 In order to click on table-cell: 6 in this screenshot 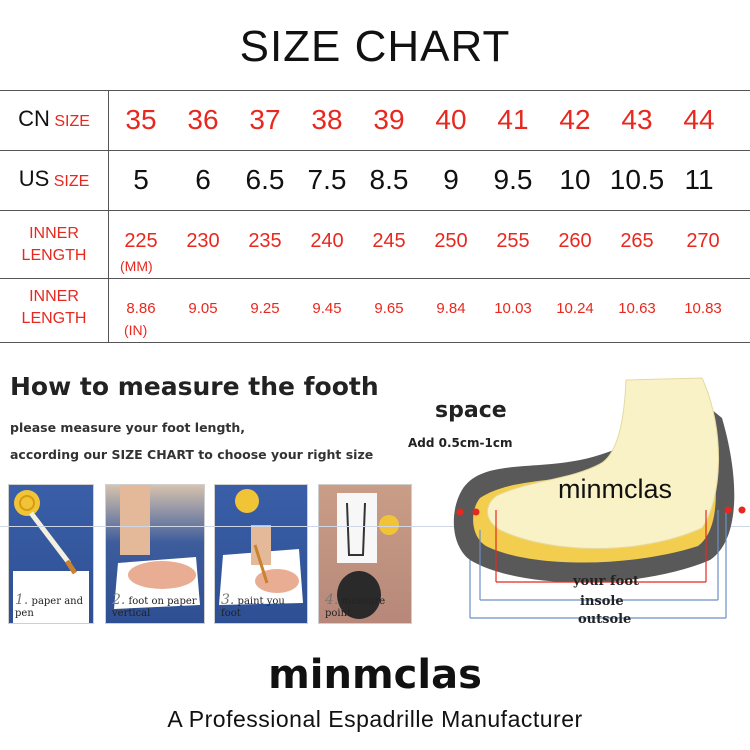, I will do `click(203, 179)`.